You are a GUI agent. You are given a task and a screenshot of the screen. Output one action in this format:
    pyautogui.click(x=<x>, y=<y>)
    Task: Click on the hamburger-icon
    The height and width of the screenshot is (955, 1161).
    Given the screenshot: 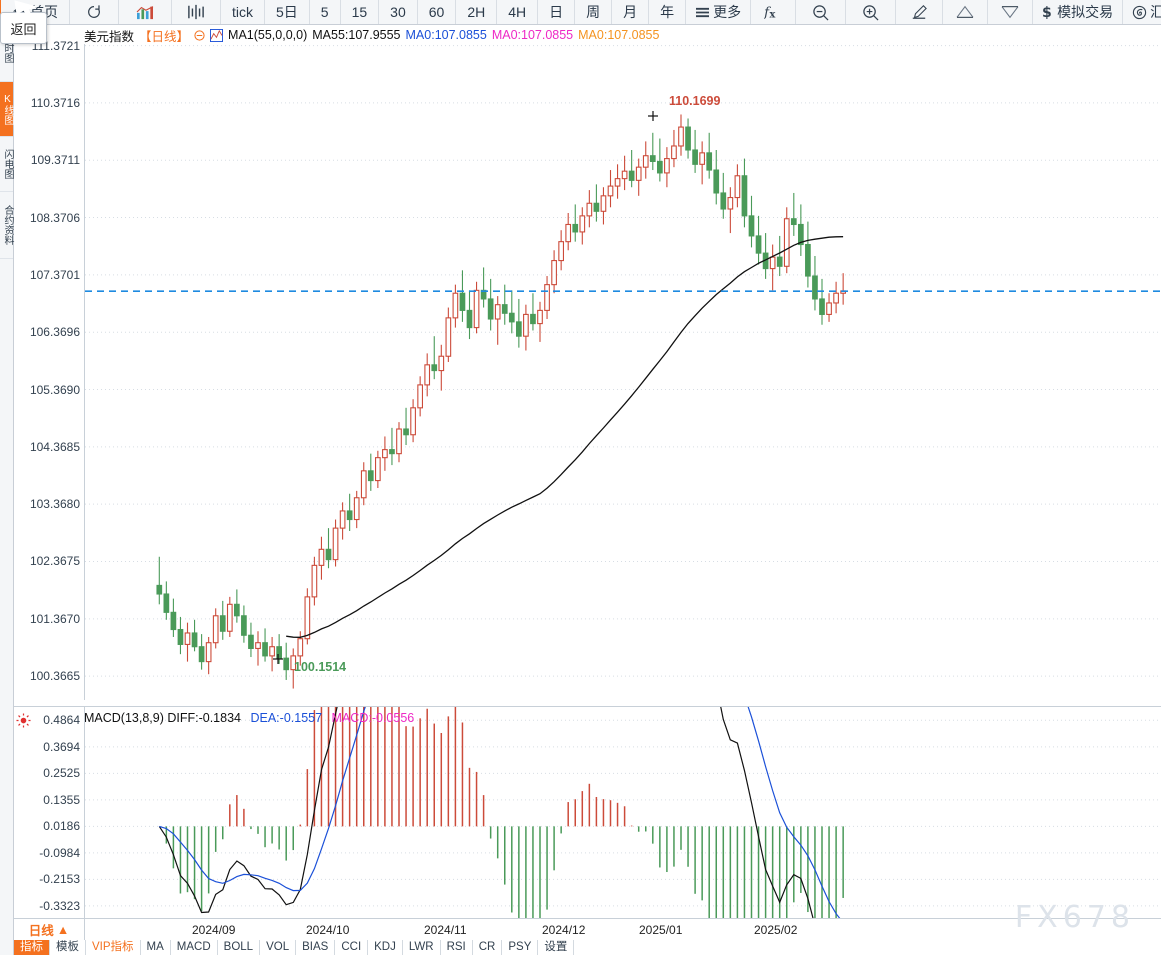 What is the action you would take?
    pyautogui.click(x=702, y=12)
    